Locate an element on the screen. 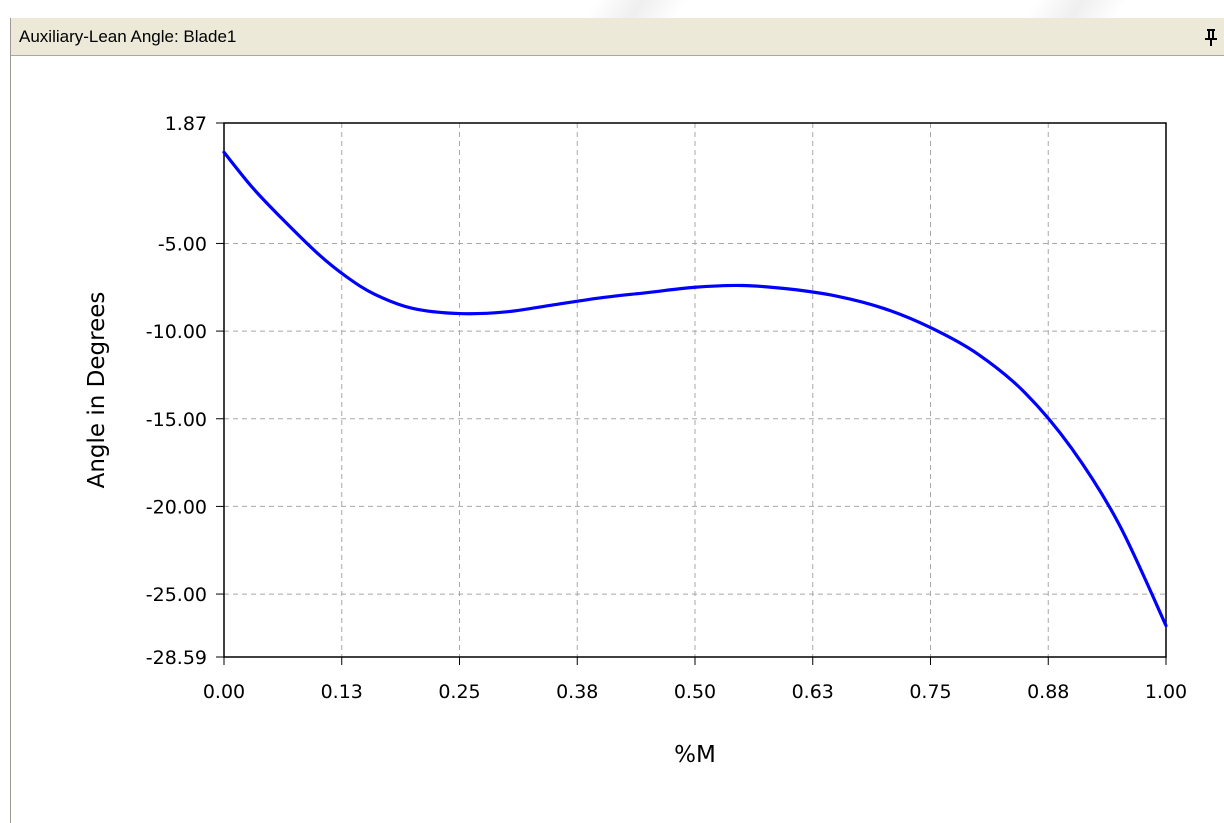 Image resolution: width=1224 pixels, height=823 pixels. y-tick-label: -28.59 is located at coordinates (176, 658).